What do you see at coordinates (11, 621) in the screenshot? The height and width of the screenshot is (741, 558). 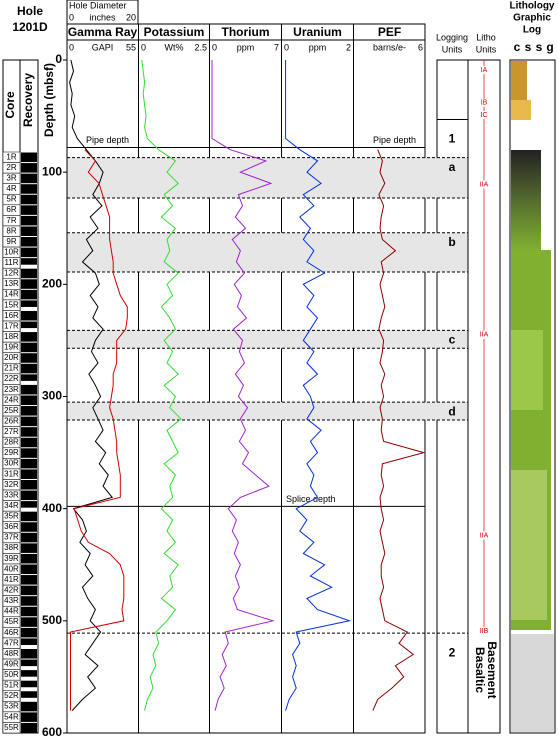 I see `core-label: 45R` at bounding box center [11, 621].